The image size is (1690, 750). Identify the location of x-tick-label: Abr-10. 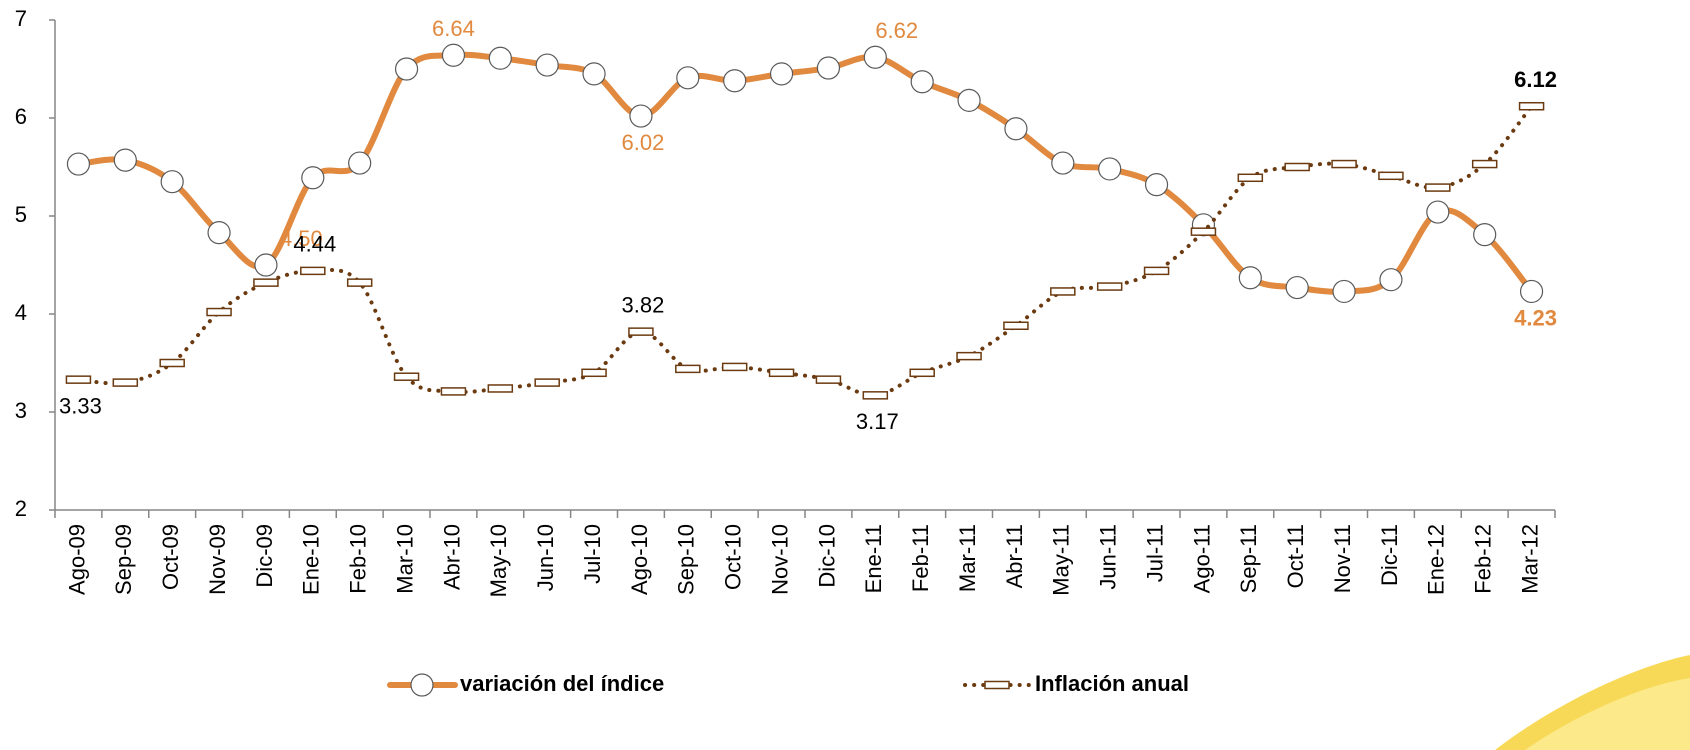
(451, 557).